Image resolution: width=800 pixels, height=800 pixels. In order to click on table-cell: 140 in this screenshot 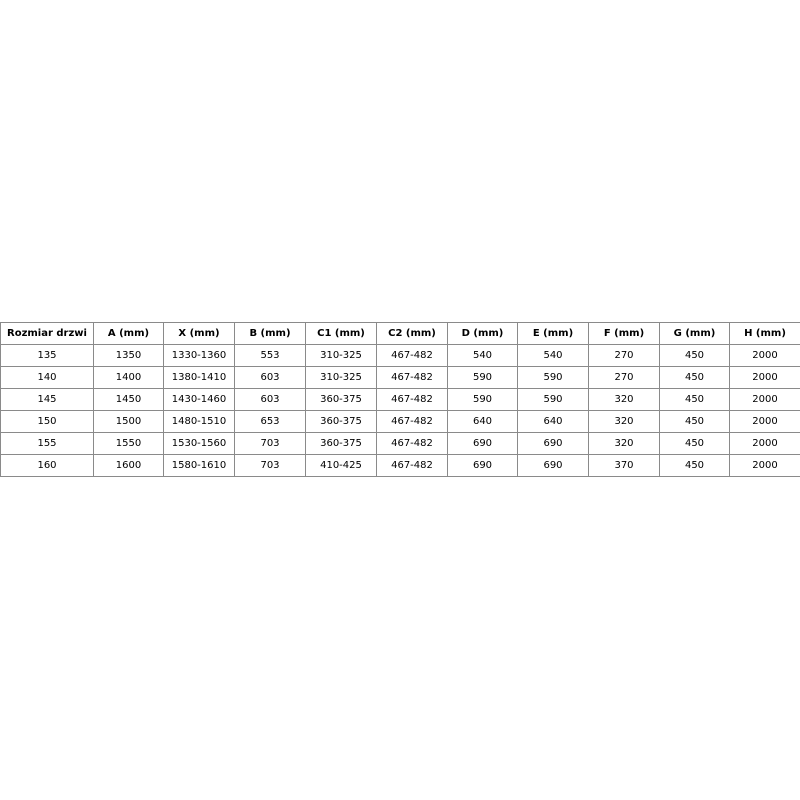, I will do `click(47, 377)`.